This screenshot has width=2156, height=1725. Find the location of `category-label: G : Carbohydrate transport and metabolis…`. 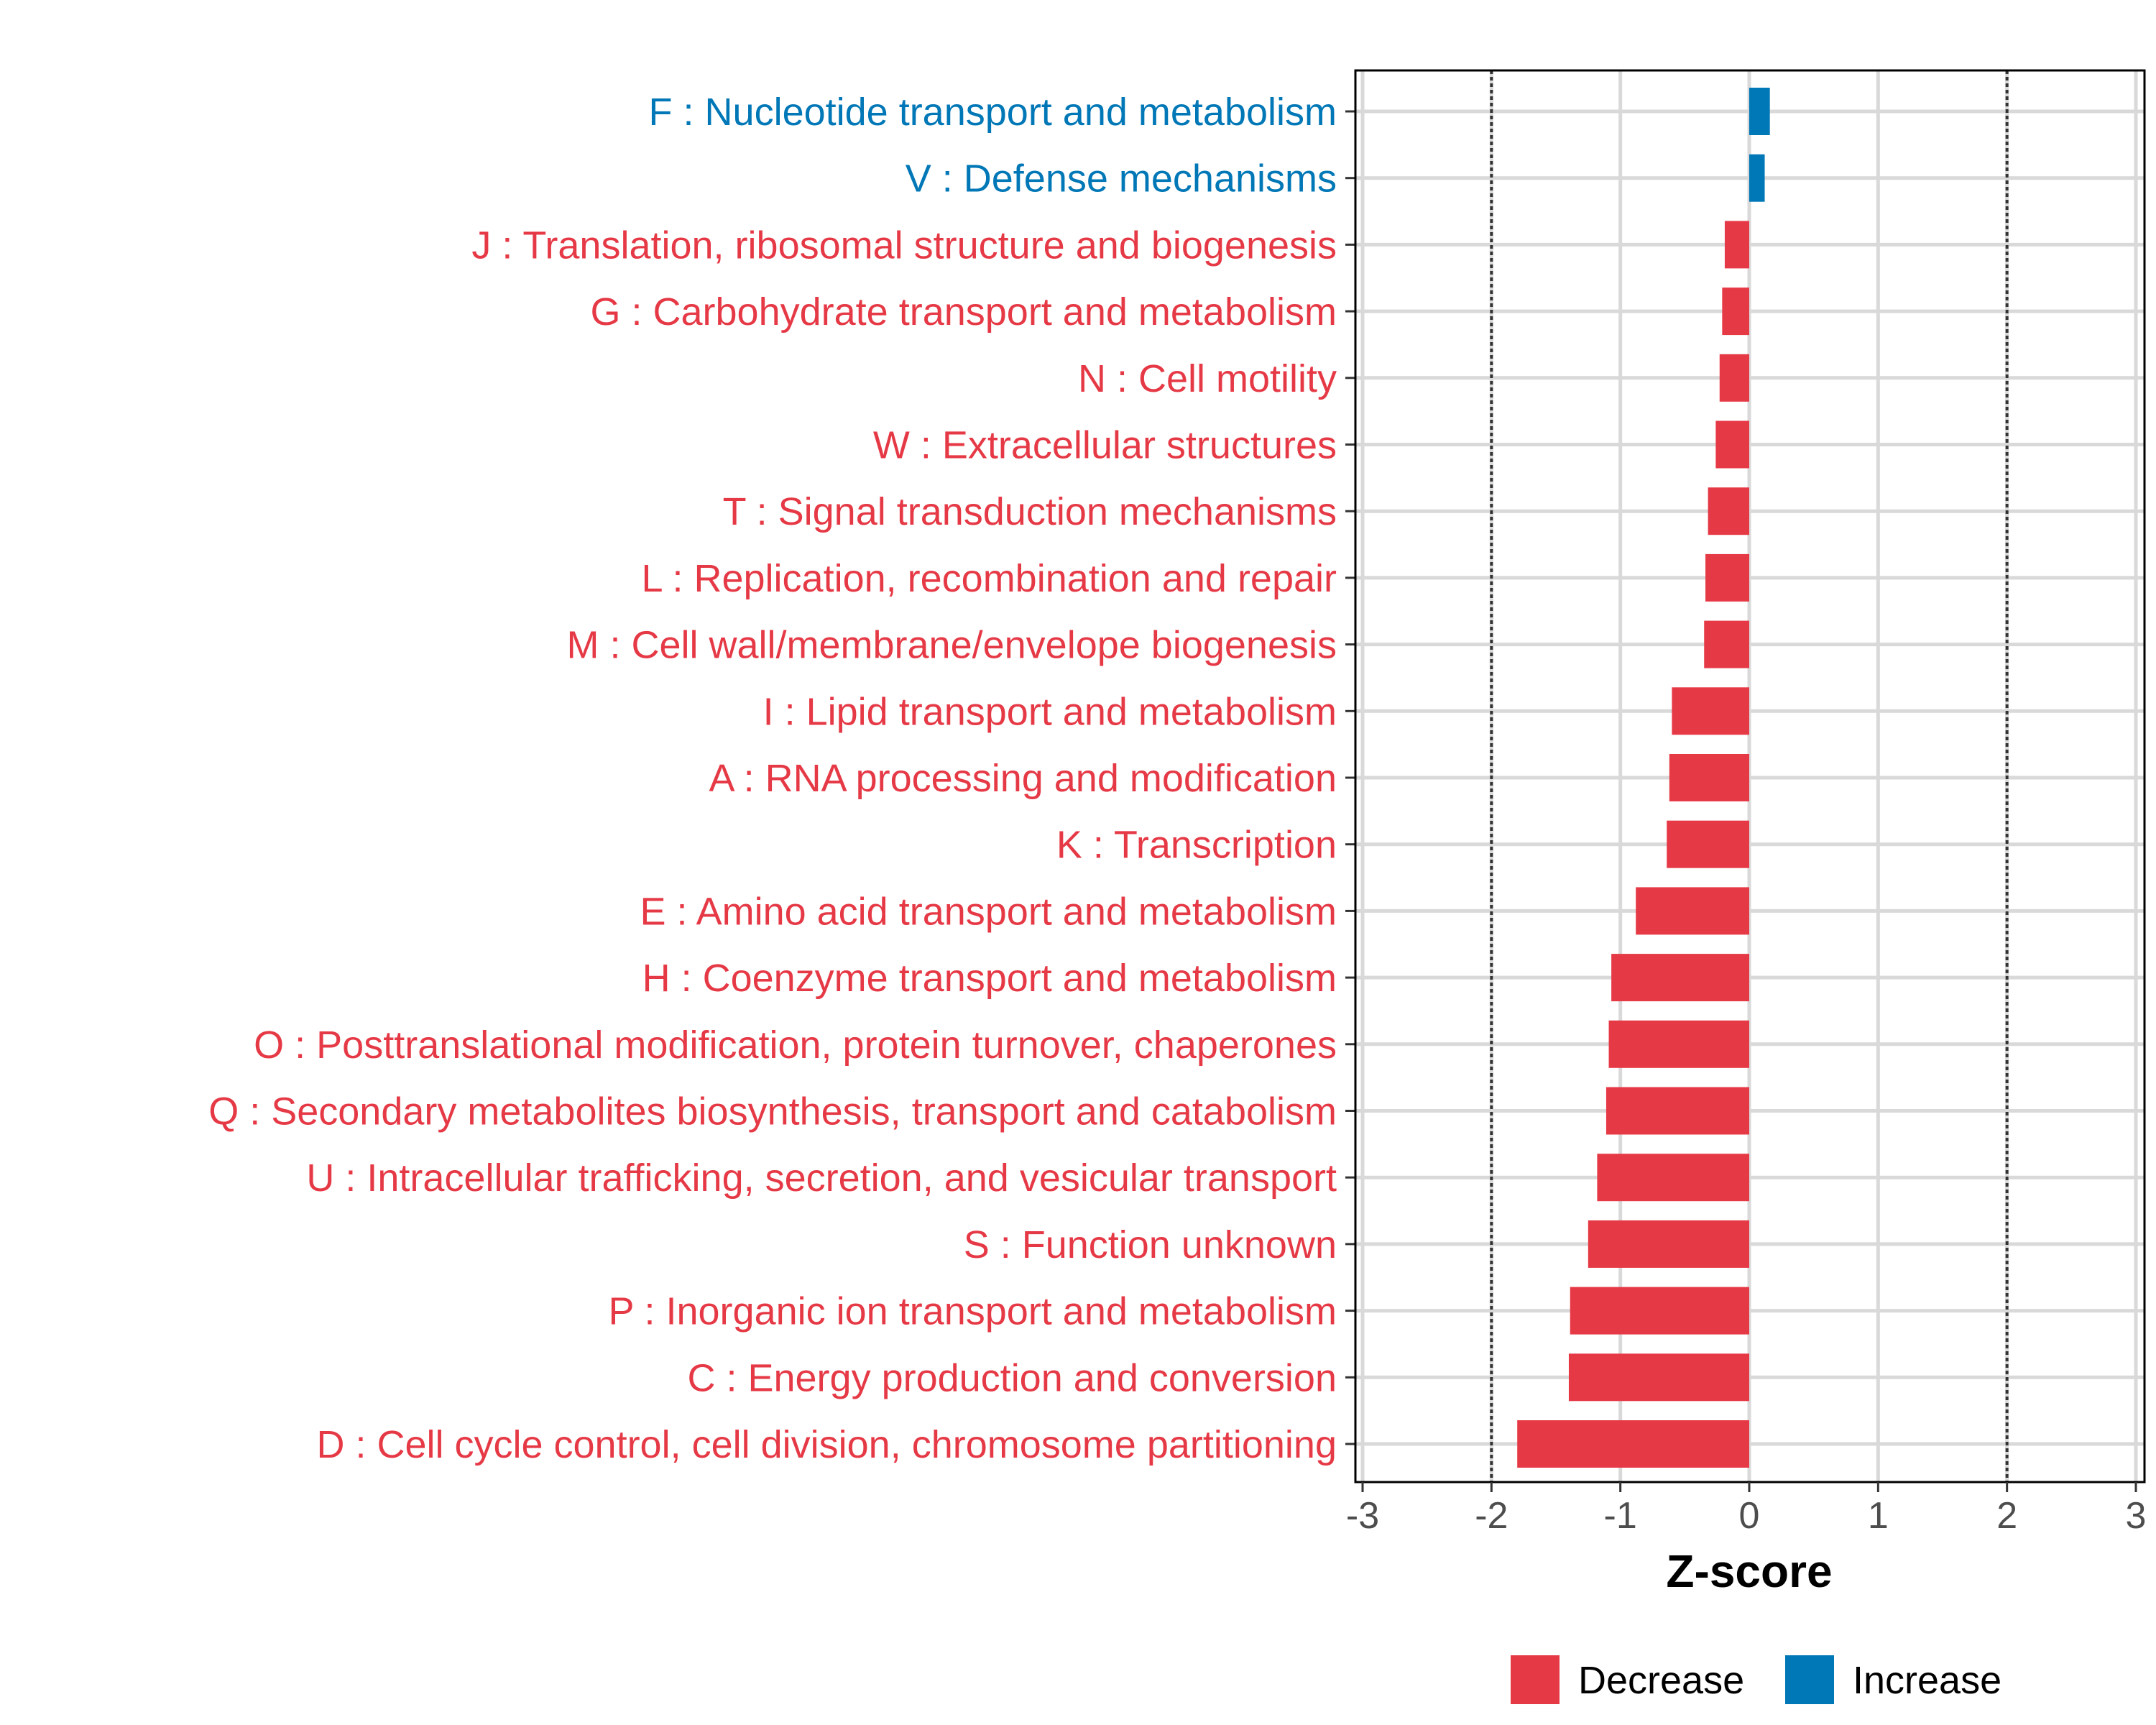

category-label: G : Carbohydrate transport and metabolis… is located at coordinates (964, 312).